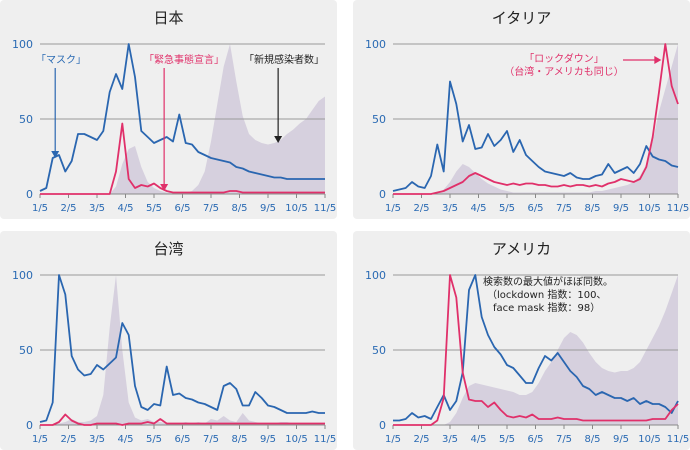 This screenshot has width=690, height=450. I want to click on chart-title: 日本, so click(168, 18).